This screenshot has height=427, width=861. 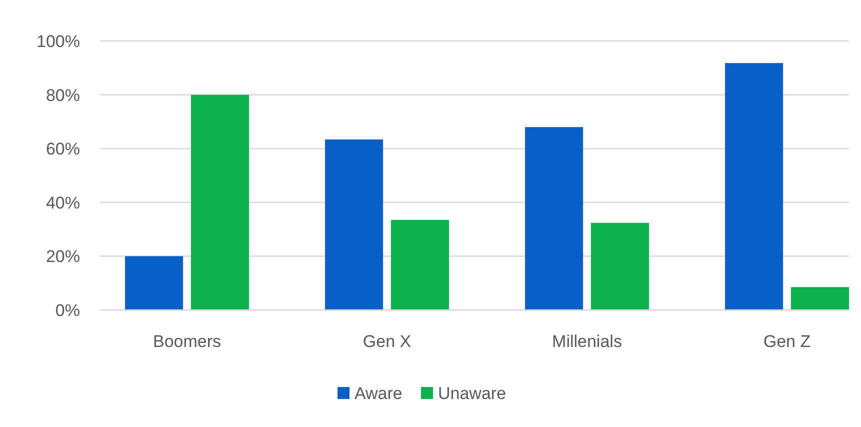 What do you see at coordinates (587, 341) in the screenshot?
I see `x-tick-label: Millenials` at bounding box center [587, 341].